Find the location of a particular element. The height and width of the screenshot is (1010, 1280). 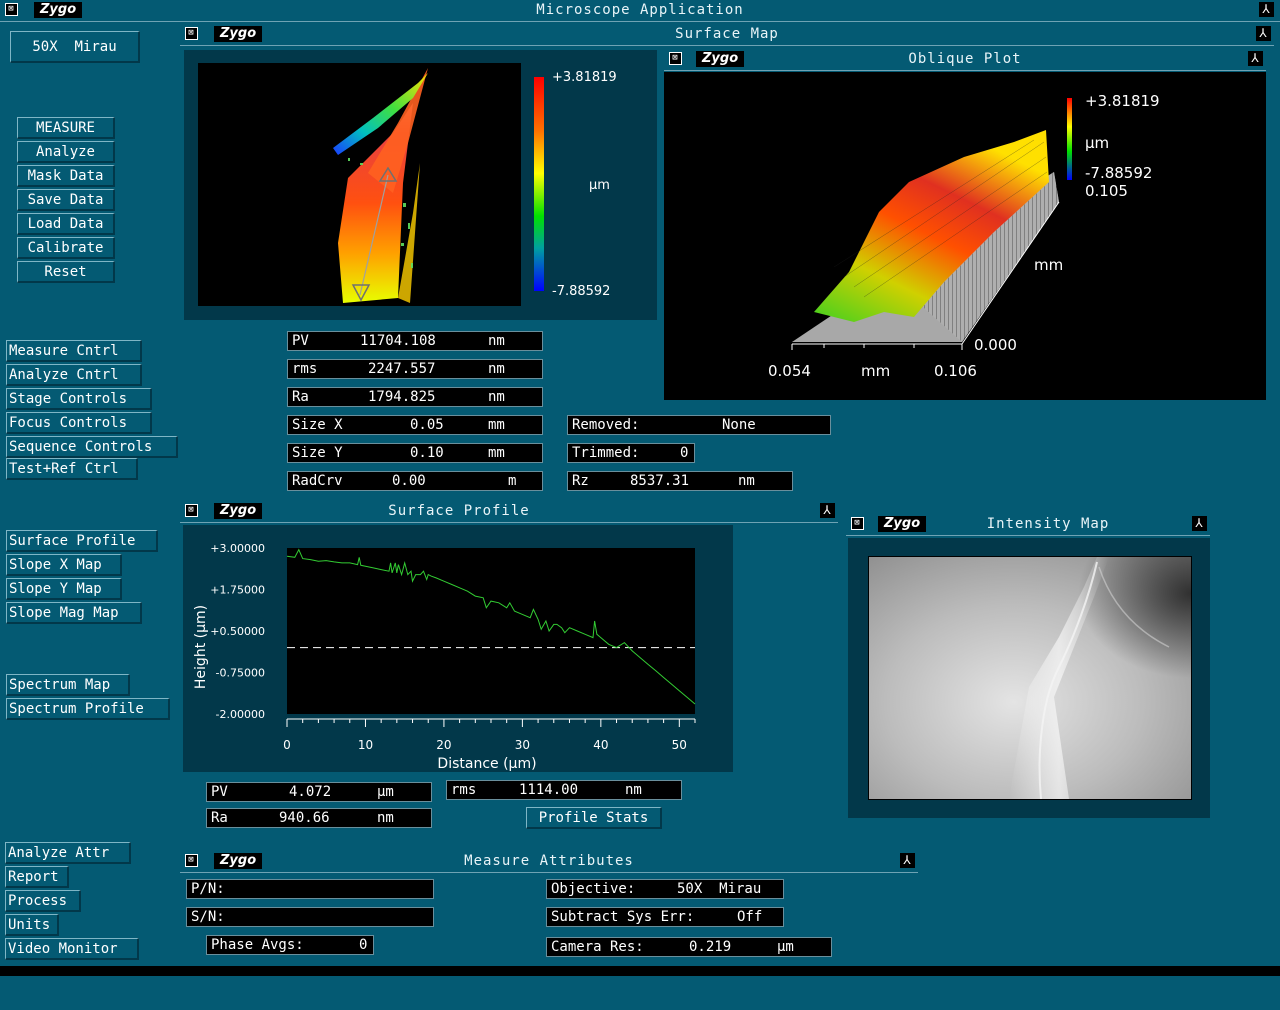

field-label: Size X is located at coordinates (317, 425).